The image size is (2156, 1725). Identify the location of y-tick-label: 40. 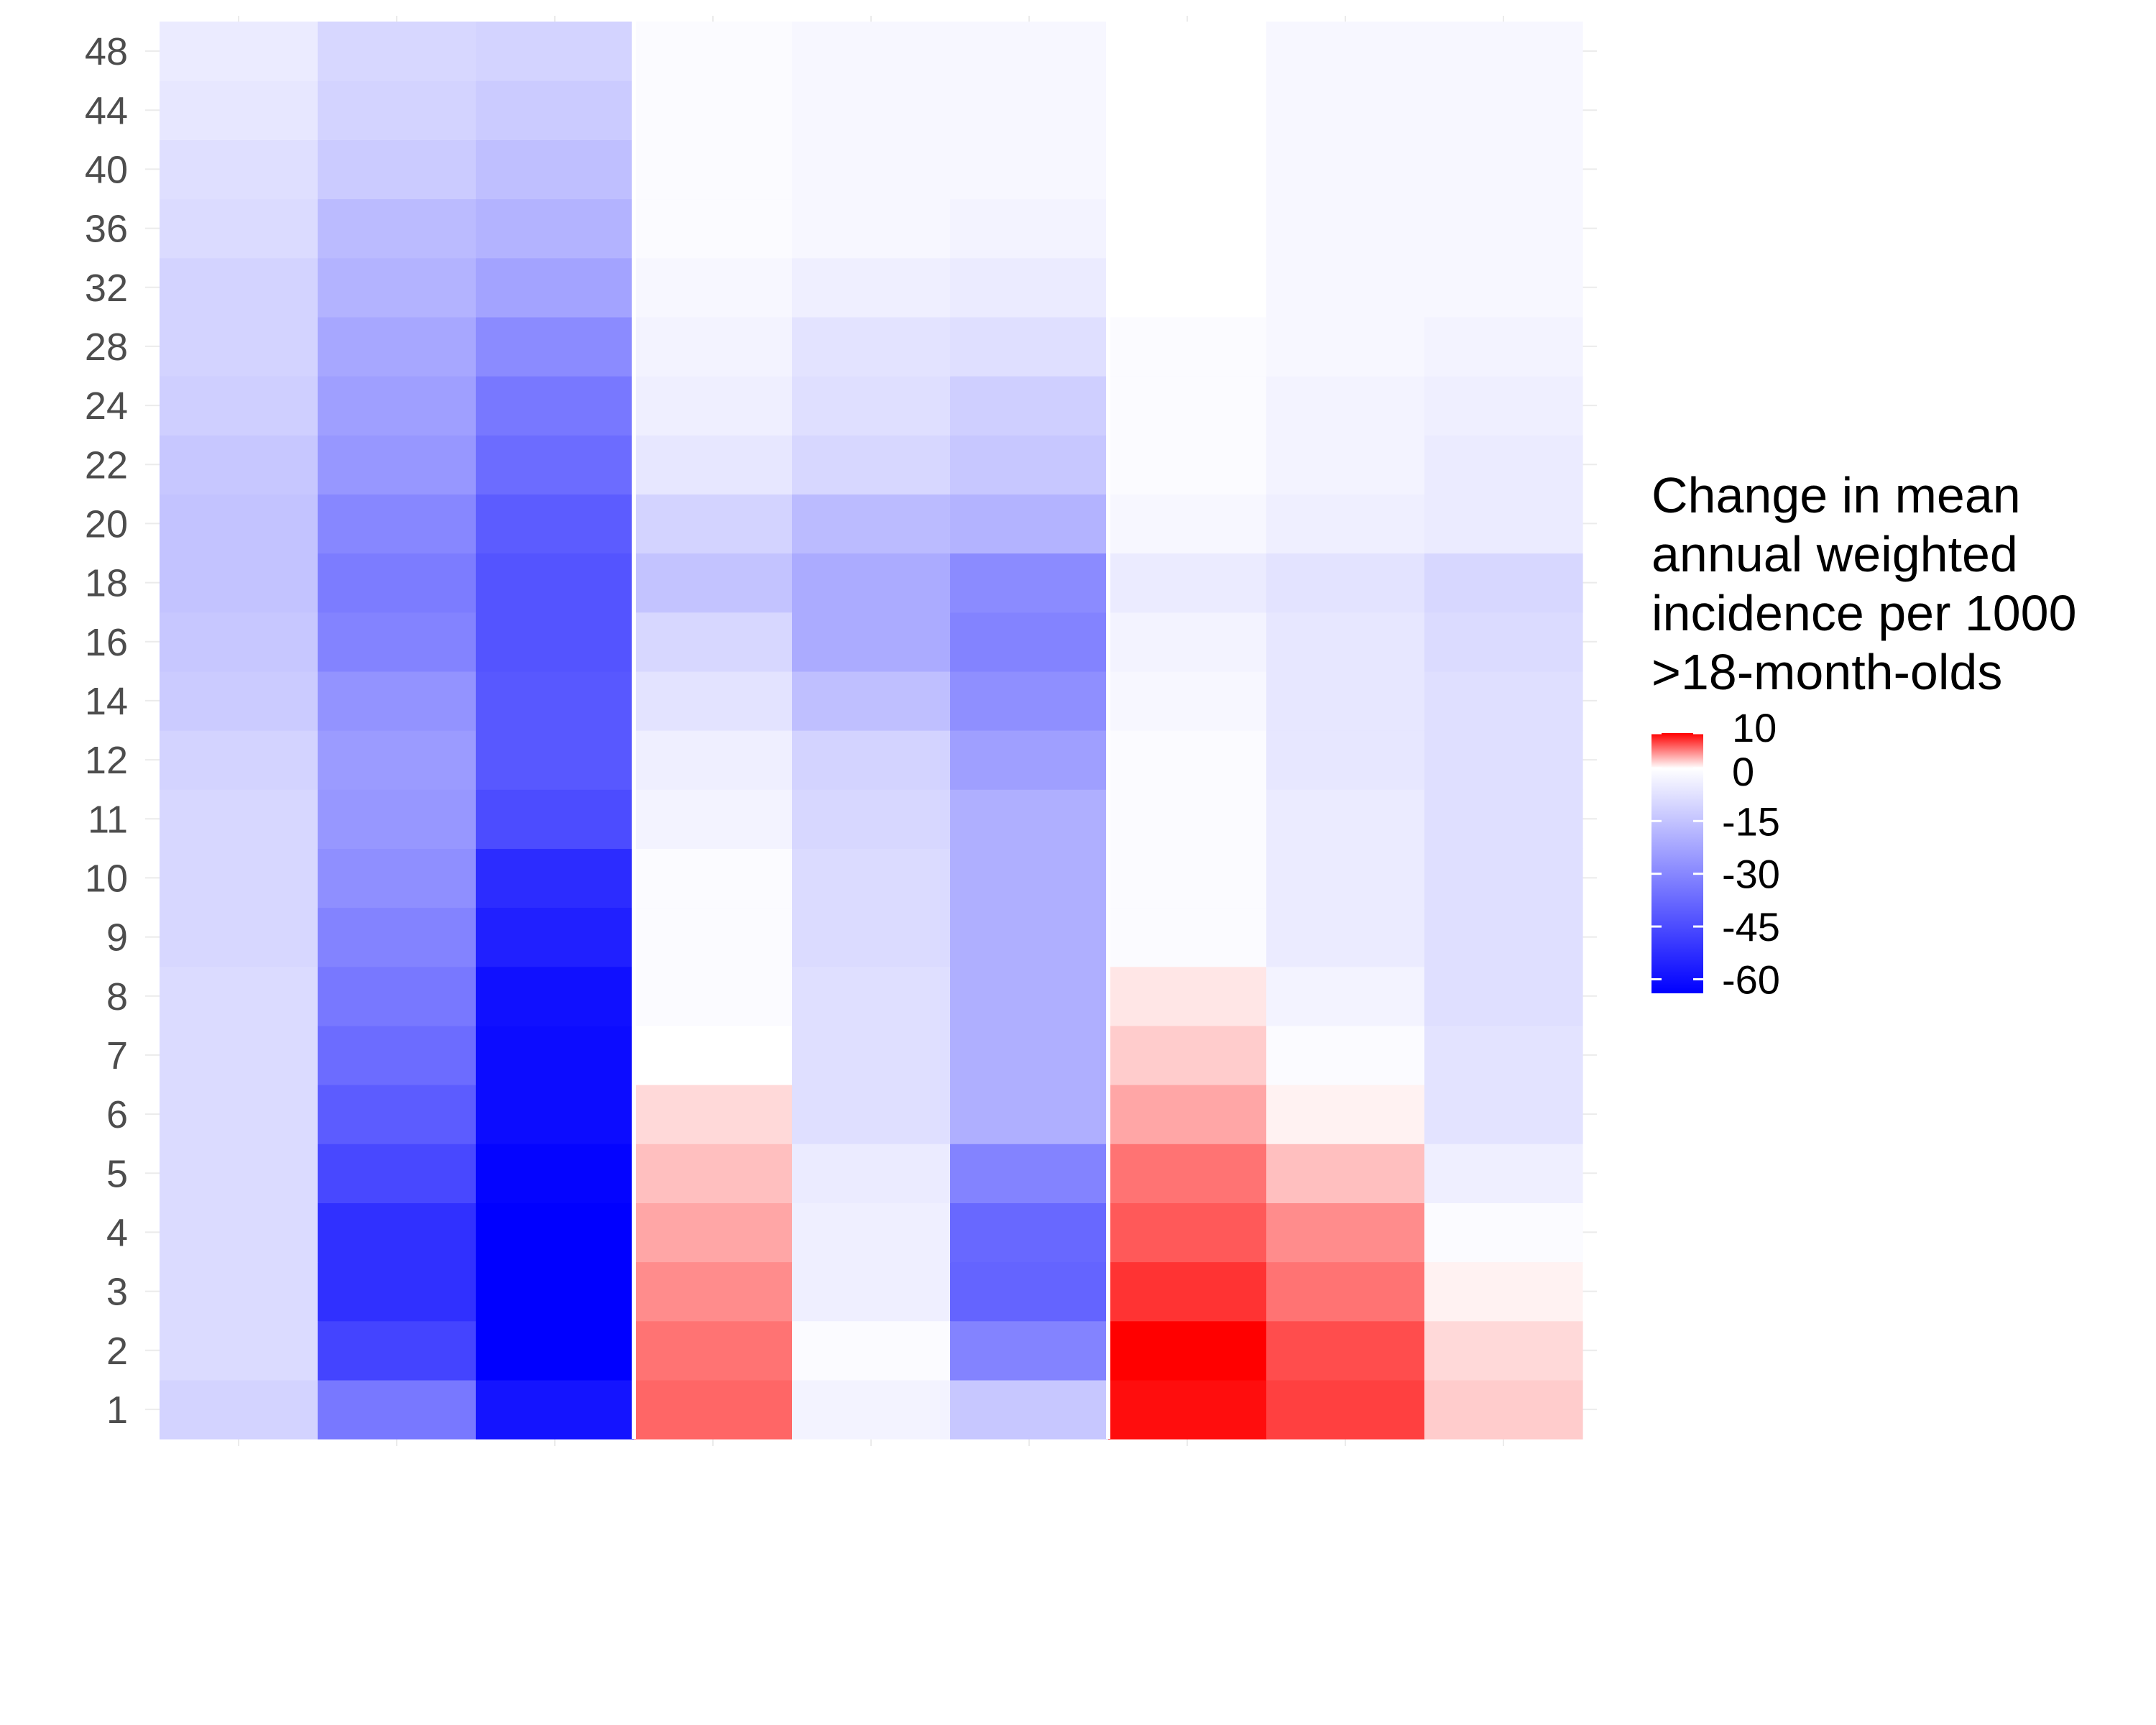
(106, 169).